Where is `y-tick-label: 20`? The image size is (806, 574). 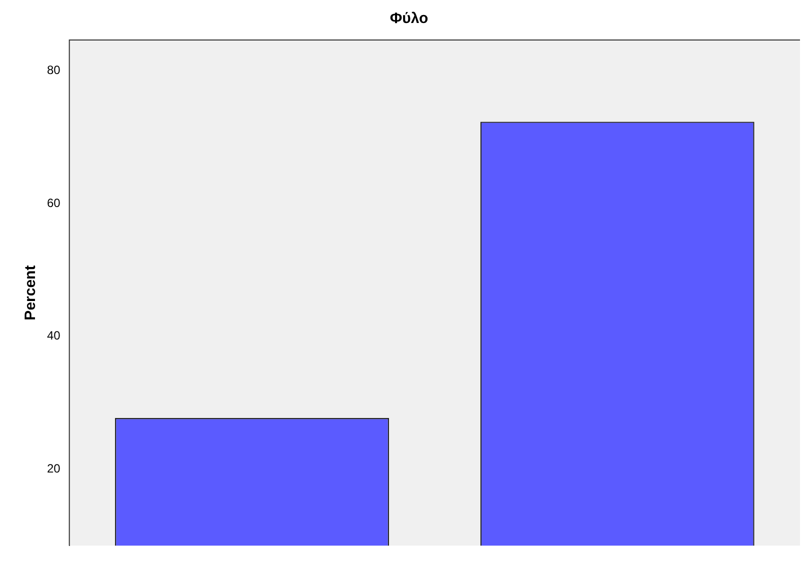 y-tick-label: 20 is located at coordinates (53, 469).